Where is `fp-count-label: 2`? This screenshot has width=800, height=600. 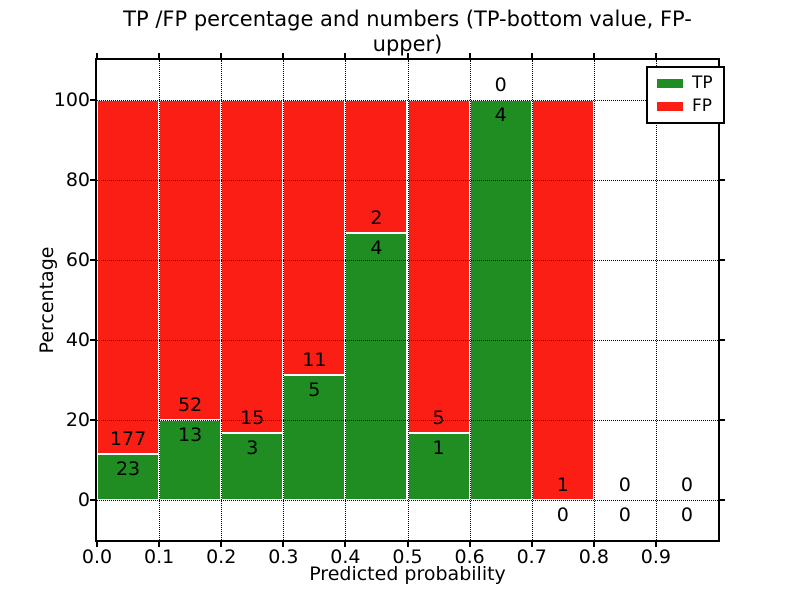 fp-count-label: 2 is located at coordinates (376, 218).